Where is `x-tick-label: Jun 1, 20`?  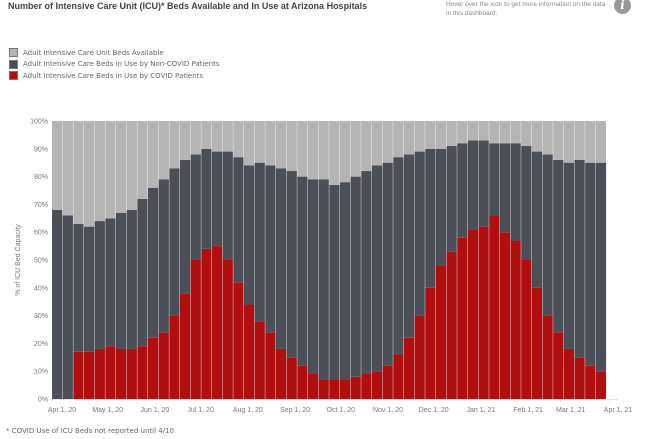
x-tick-label: Jun 1, 20 is located at coordinates (155, 410).